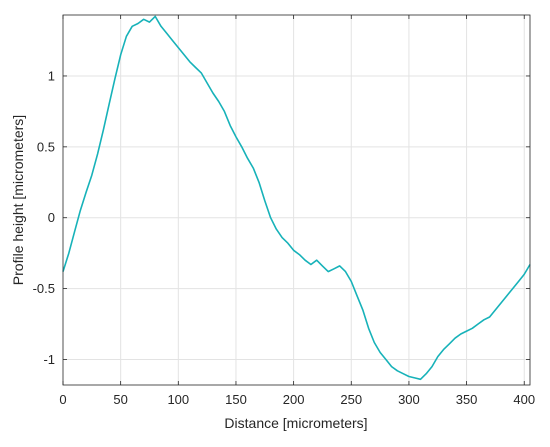 The height and width of the screenshot is (447, 550). Describe the element at coordinates (62, 399) in the screenshot. I see `x-tick-label: 0` at that location.